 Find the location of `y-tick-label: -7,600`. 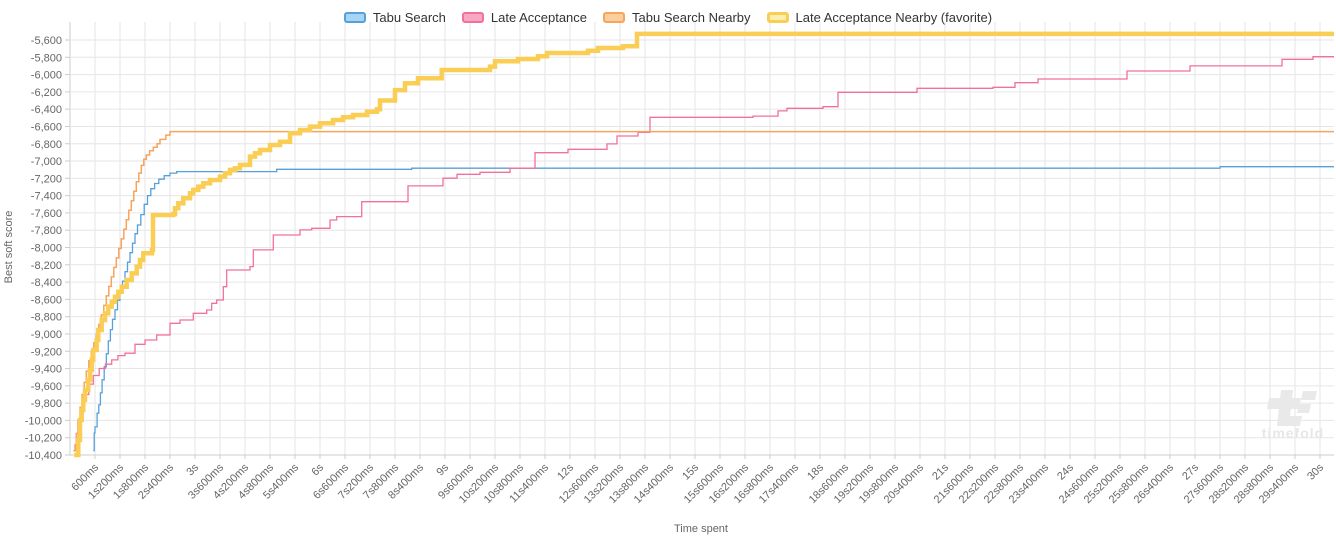

y-tick-label: -7,600 is located at coordinates (46, 214).